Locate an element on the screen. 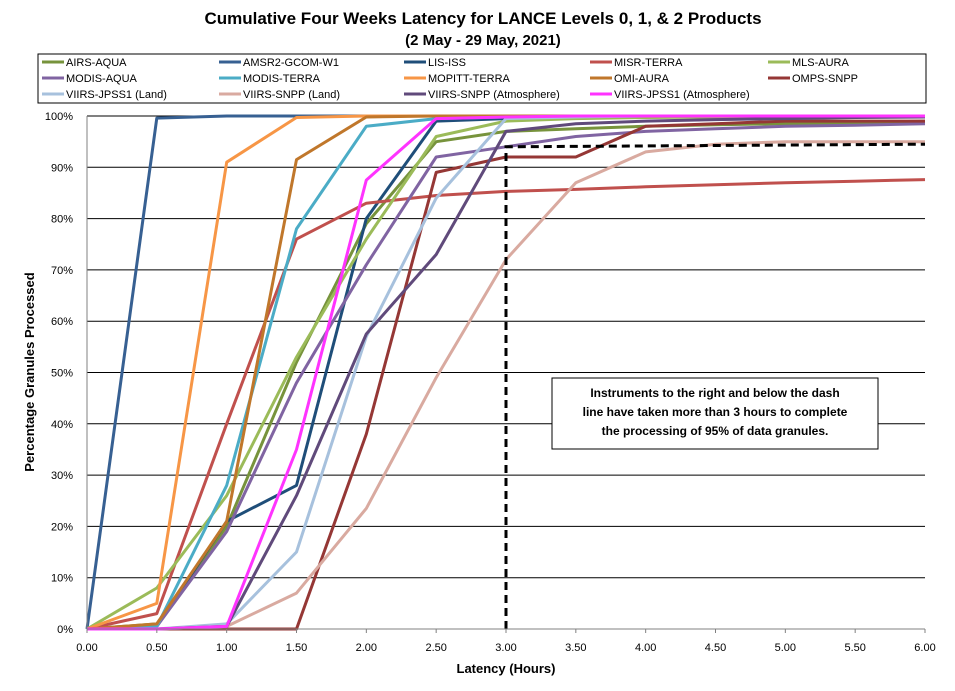  legend-label: MLS-AURA is located at coordinates (821, 63).